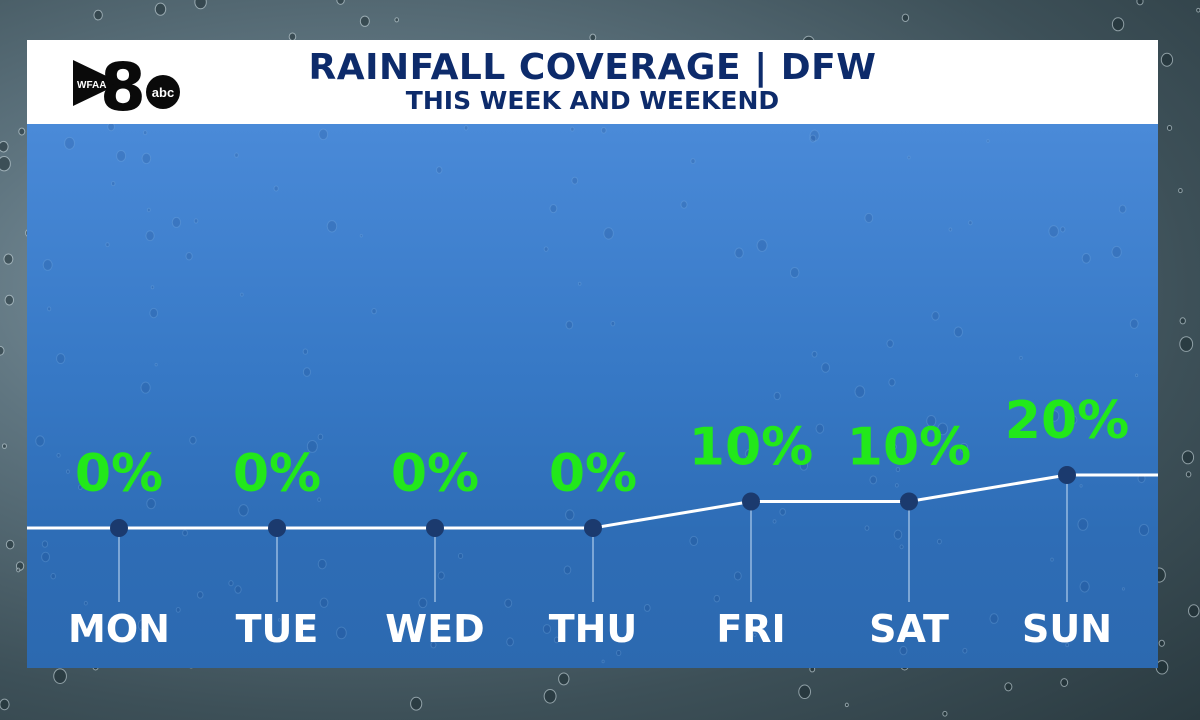 This screenshot has width=1200, height=720. I want to click on day-label: FRI, so click(750, 629).